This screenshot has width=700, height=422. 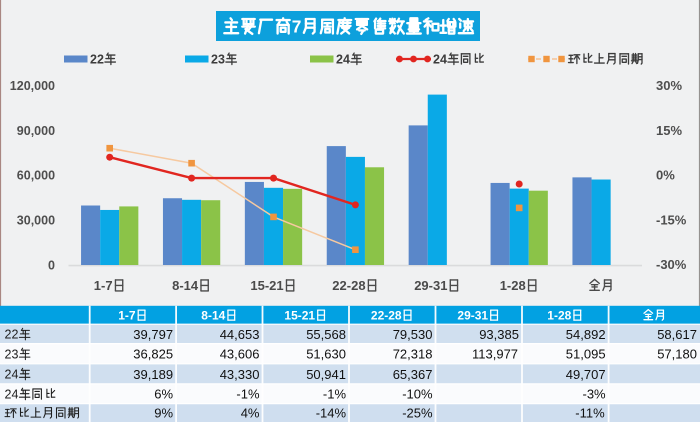 What do you see at coordinates (36, 131) in the screenshot?
I see `svg-text: 90,000` at bounding box center [36, 131].